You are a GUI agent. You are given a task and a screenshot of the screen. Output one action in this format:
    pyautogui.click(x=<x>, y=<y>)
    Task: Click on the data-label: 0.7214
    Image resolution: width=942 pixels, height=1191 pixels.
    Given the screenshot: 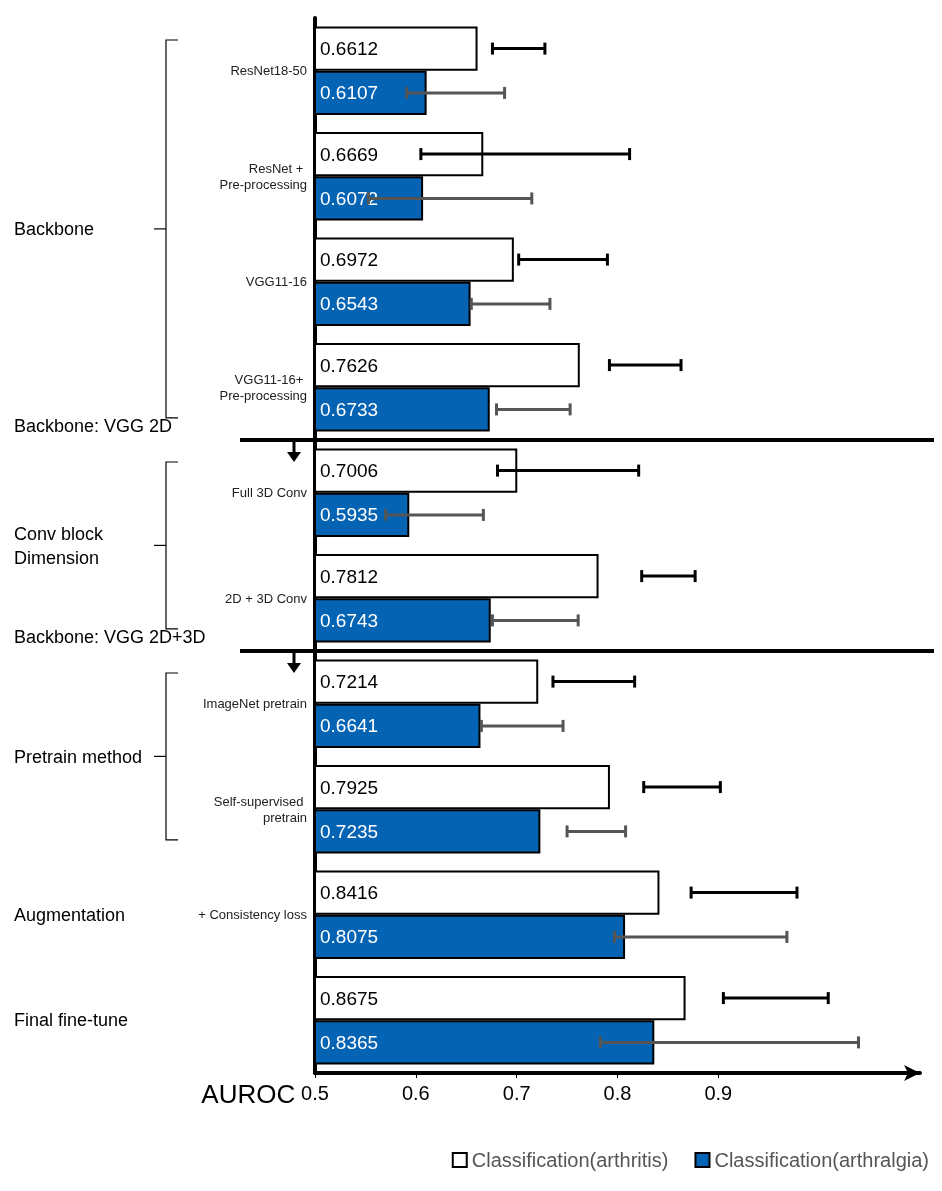 What is the action you would take?
    pyautogui.click(x=349, y=682)
    